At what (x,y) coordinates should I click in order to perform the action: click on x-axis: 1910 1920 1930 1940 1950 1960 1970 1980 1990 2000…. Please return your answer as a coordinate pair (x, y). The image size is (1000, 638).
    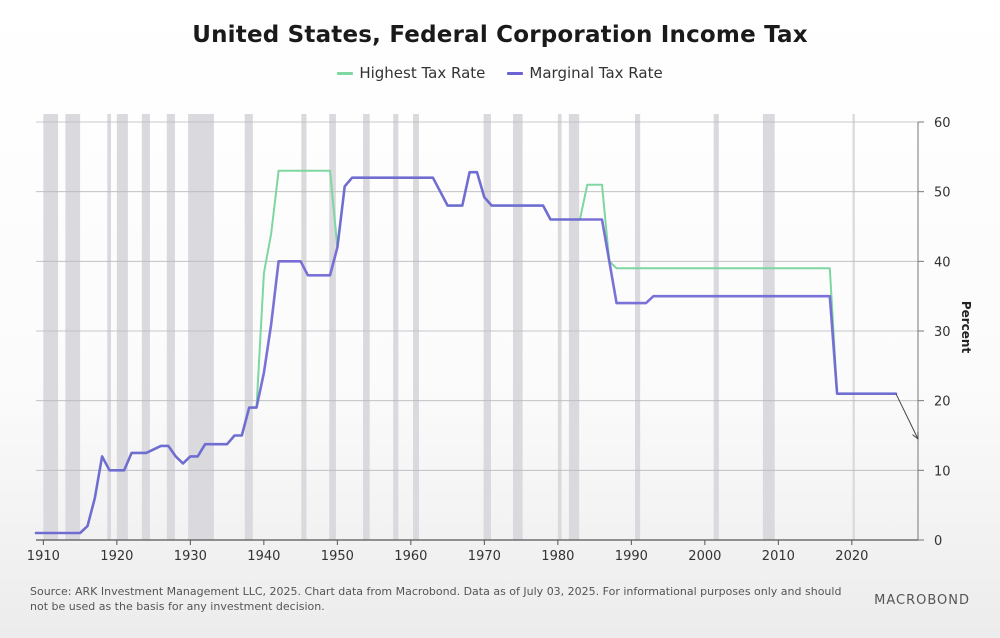
    Looking at the image, I should click on (447, 552).